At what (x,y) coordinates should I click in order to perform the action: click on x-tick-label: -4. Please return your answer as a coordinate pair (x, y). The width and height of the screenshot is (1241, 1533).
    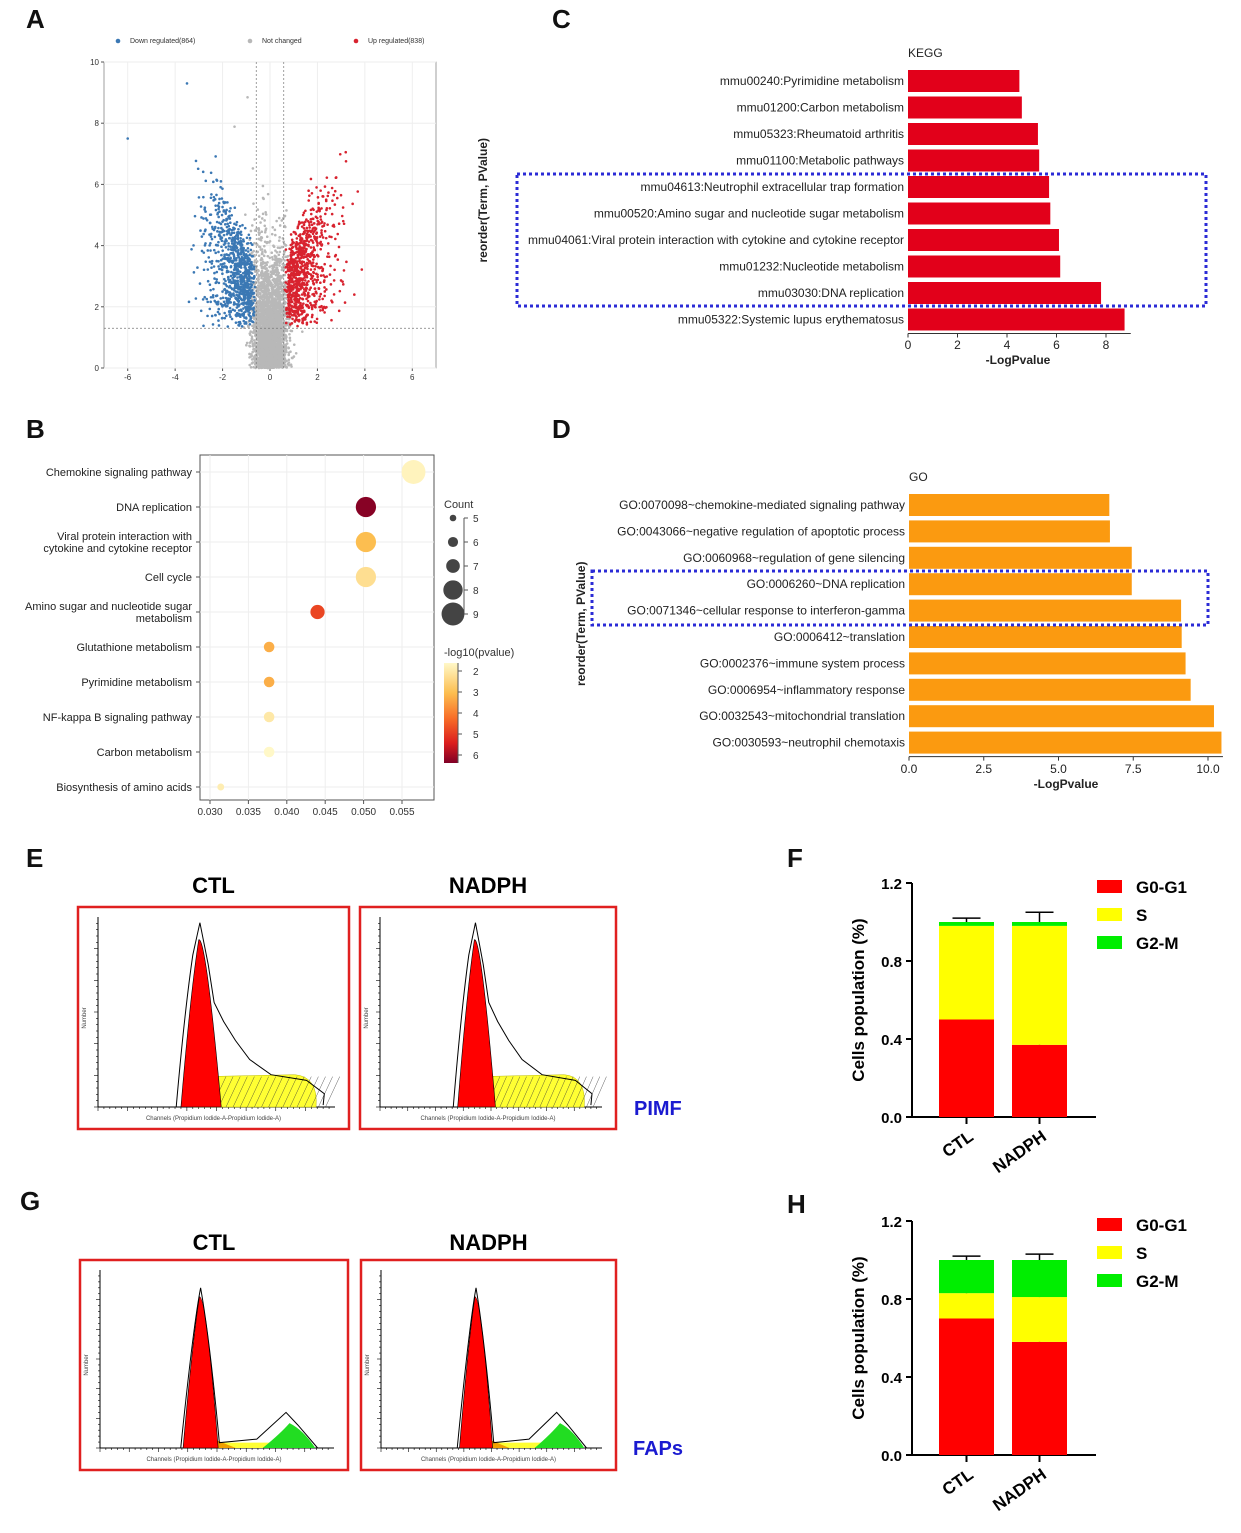
    Looking at the image, I should click on (176, 377).